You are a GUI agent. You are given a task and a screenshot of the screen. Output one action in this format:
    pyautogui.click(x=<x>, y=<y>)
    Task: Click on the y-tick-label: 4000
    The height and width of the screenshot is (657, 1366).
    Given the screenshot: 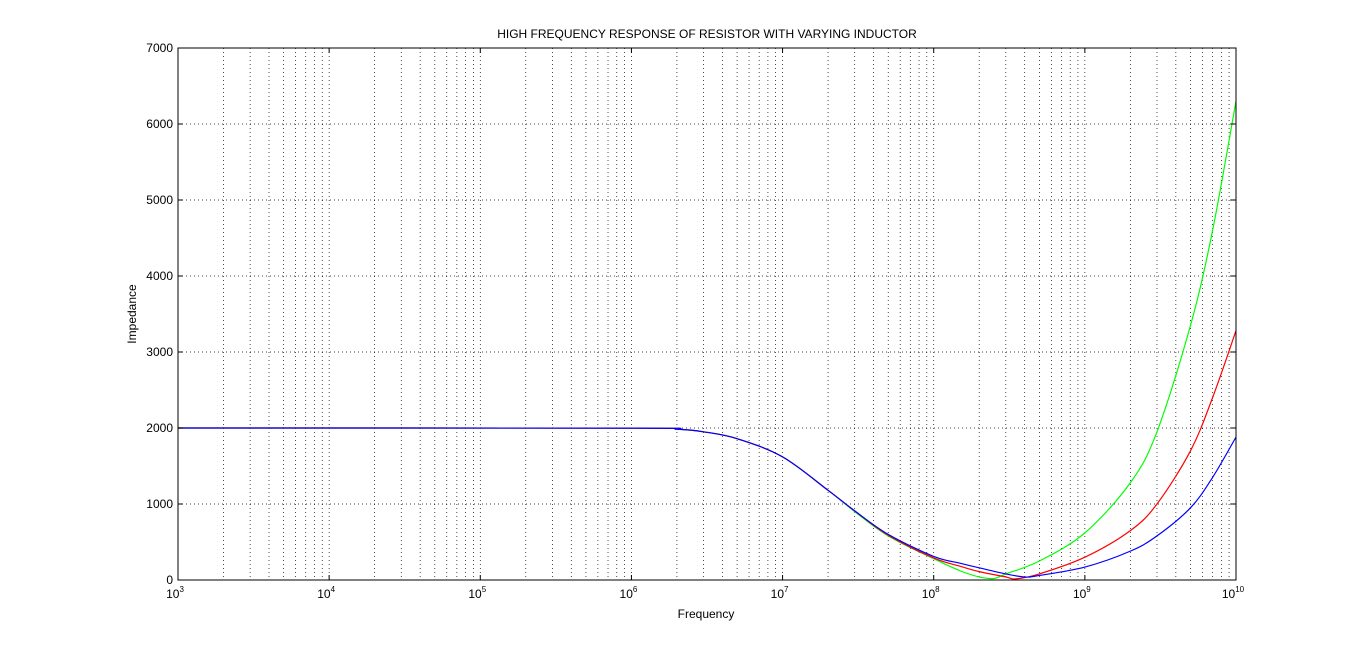 What is the action you would take?
    pyautogui.click(x=159, y=276)
    